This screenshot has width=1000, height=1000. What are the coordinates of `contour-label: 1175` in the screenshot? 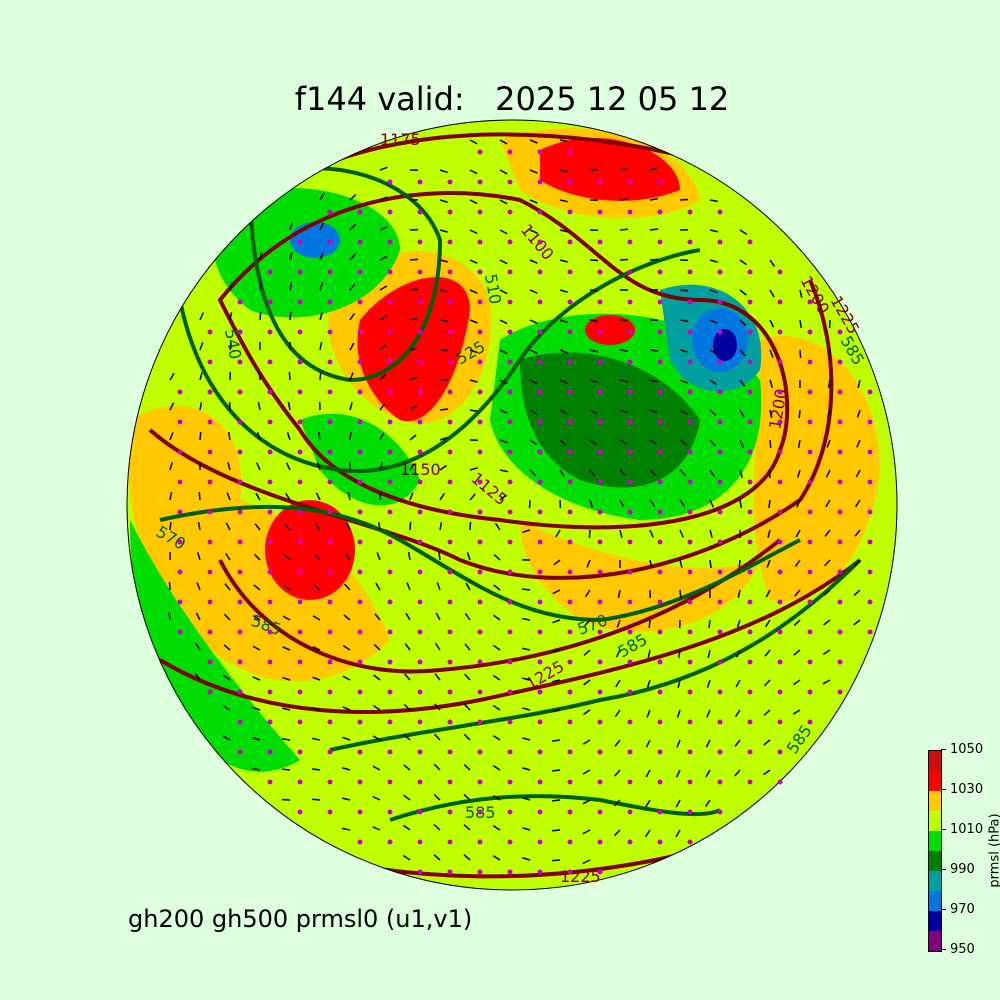 It's located at (400, 139).